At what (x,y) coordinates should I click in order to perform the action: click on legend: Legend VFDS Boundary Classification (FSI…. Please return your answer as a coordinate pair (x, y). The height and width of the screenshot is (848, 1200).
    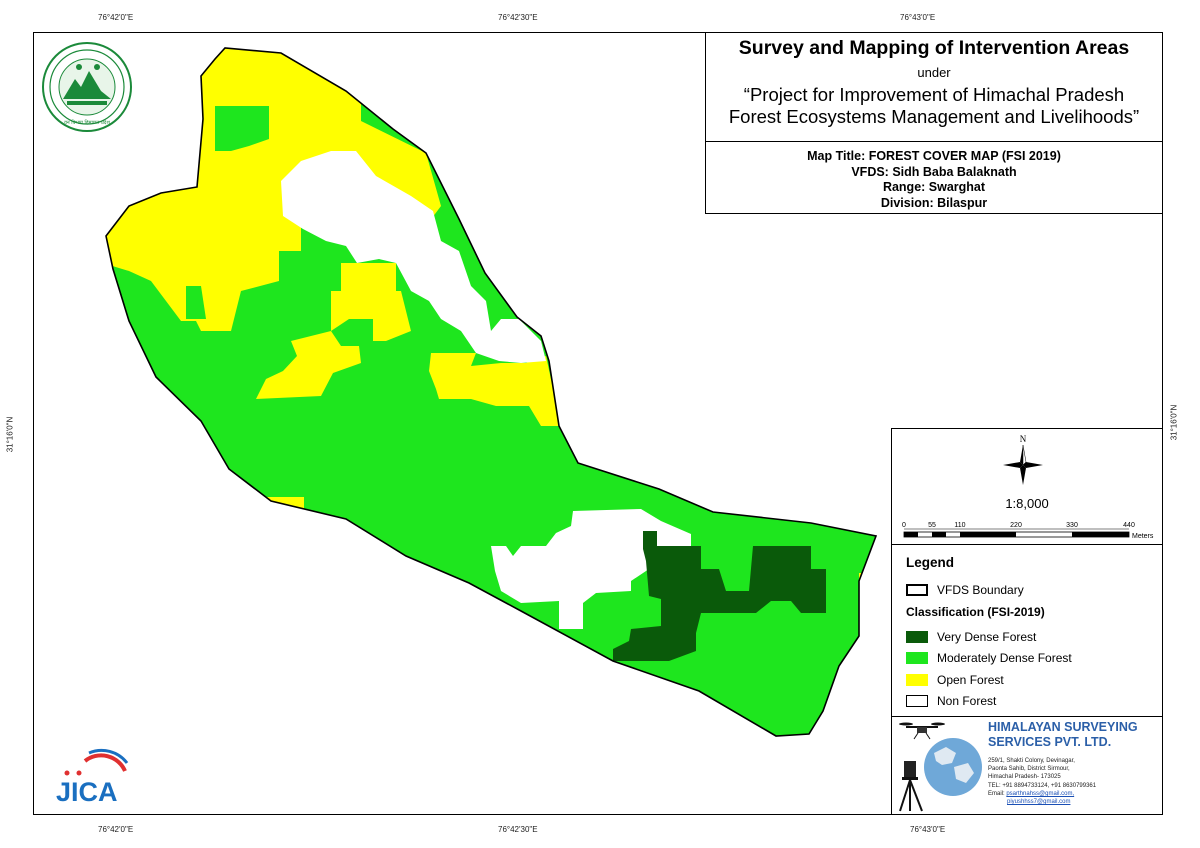
    Looking at the image, I should click on (1027, 631).